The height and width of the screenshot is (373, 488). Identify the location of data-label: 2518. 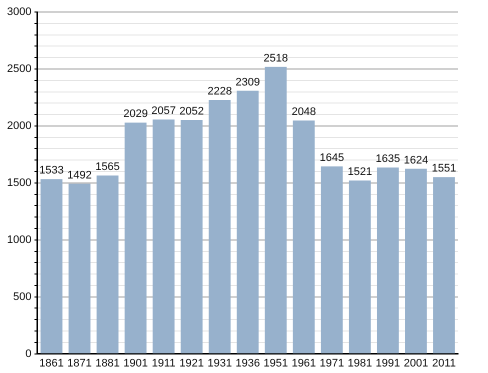
(276, 58).